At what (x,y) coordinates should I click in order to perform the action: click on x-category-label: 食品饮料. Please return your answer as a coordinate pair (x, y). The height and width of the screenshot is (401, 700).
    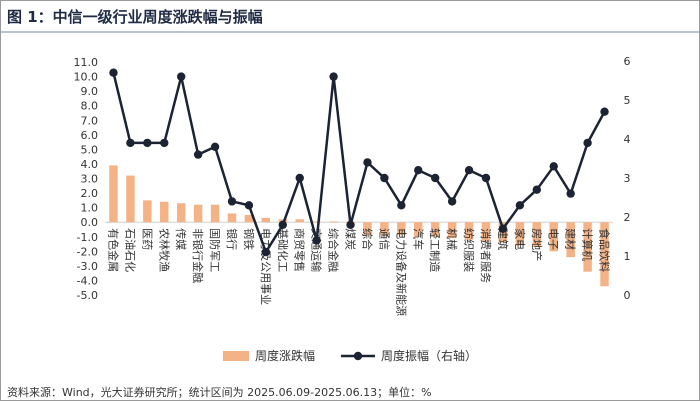
    Looking at the image, I should click on (605, 250).